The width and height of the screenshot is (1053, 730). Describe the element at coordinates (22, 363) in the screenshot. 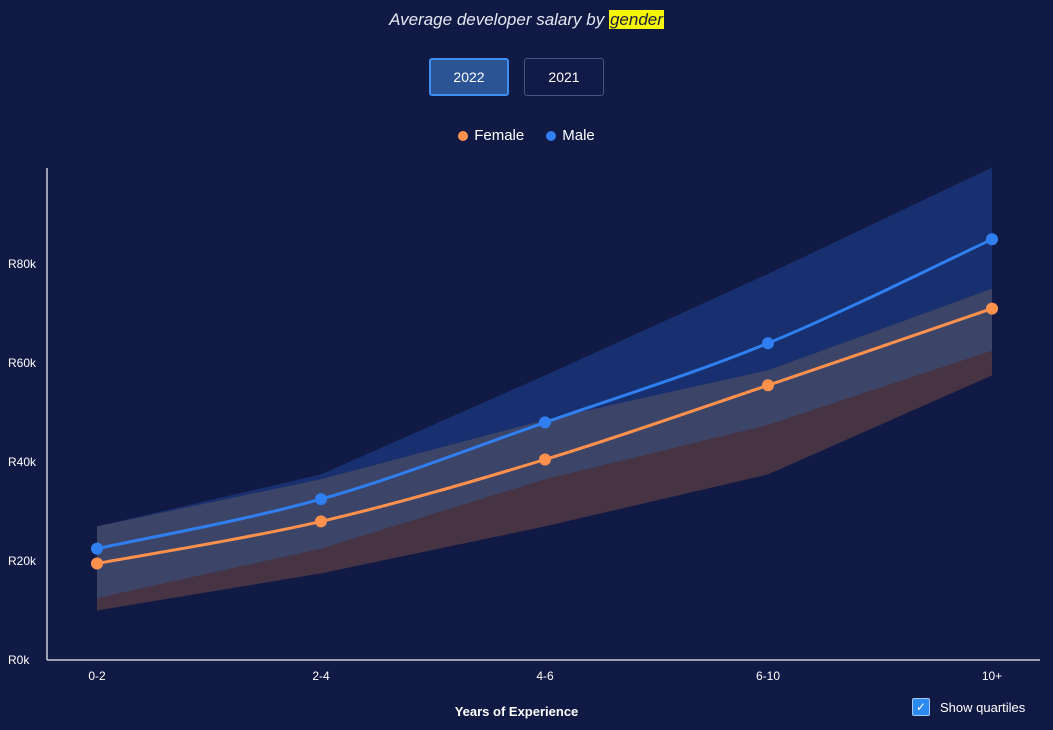

I see `y-tick-label: R60k` at that location.